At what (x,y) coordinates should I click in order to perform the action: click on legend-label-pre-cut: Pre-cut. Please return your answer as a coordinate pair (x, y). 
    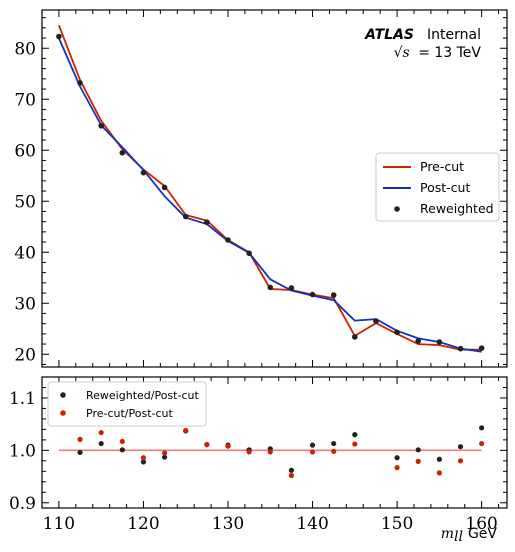
    Looking at the image, I should click on (442, 166).